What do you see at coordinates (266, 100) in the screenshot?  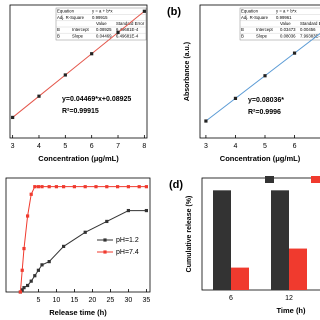 I see `annotation: y=0.08036*` at bounding box center [266, 100].